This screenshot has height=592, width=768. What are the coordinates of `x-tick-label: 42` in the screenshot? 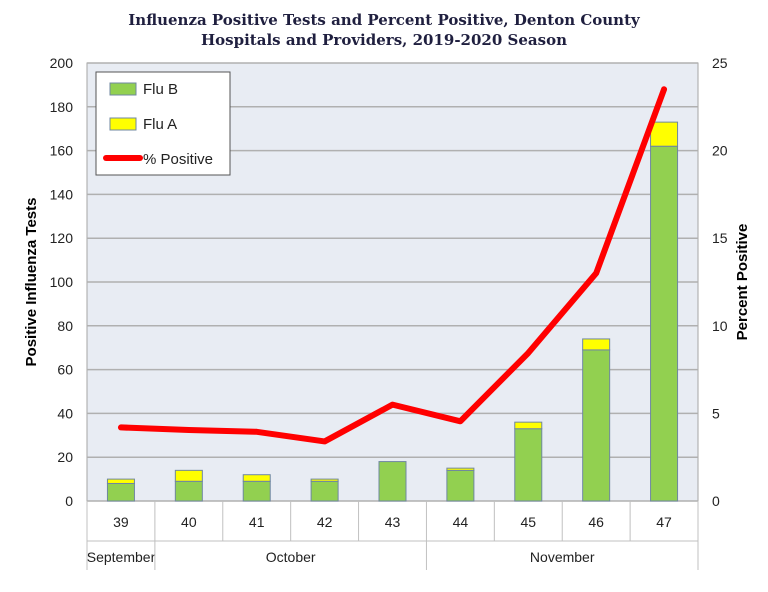 It's located at (325, 522).